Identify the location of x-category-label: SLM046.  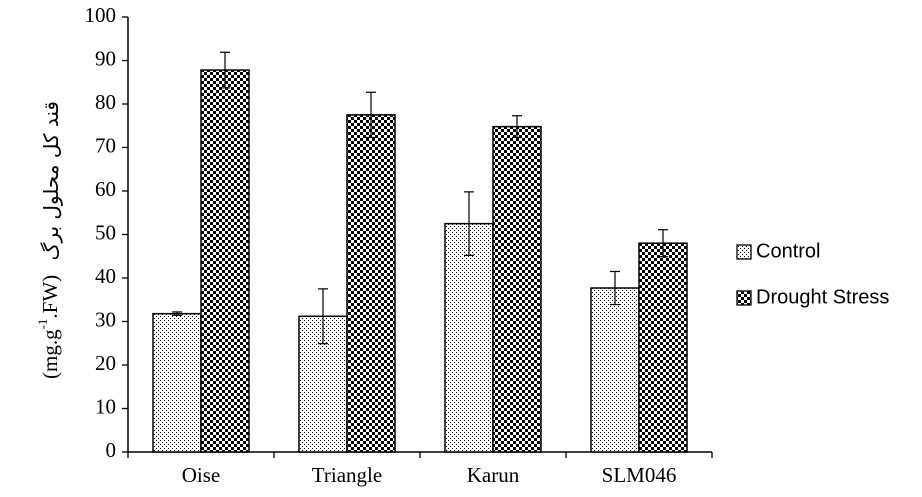
(639, 475).